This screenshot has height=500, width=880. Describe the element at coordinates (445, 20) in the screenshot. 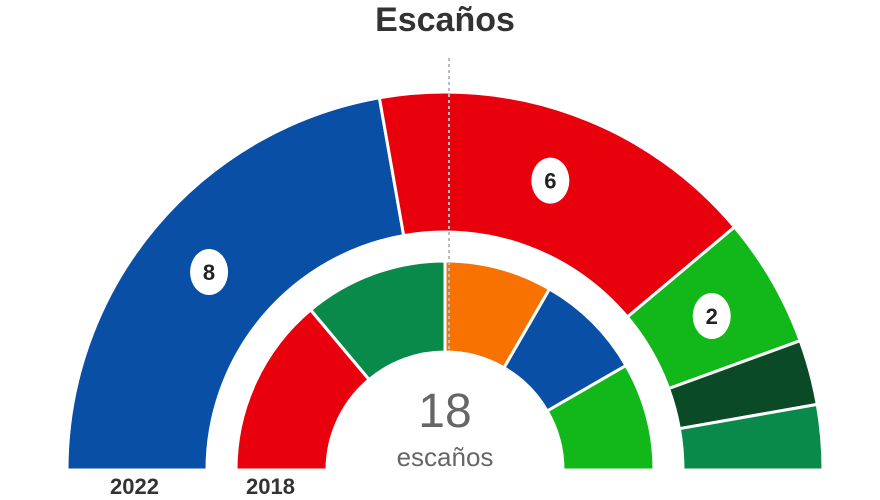

I see `chart-title: Escaños` at that location.